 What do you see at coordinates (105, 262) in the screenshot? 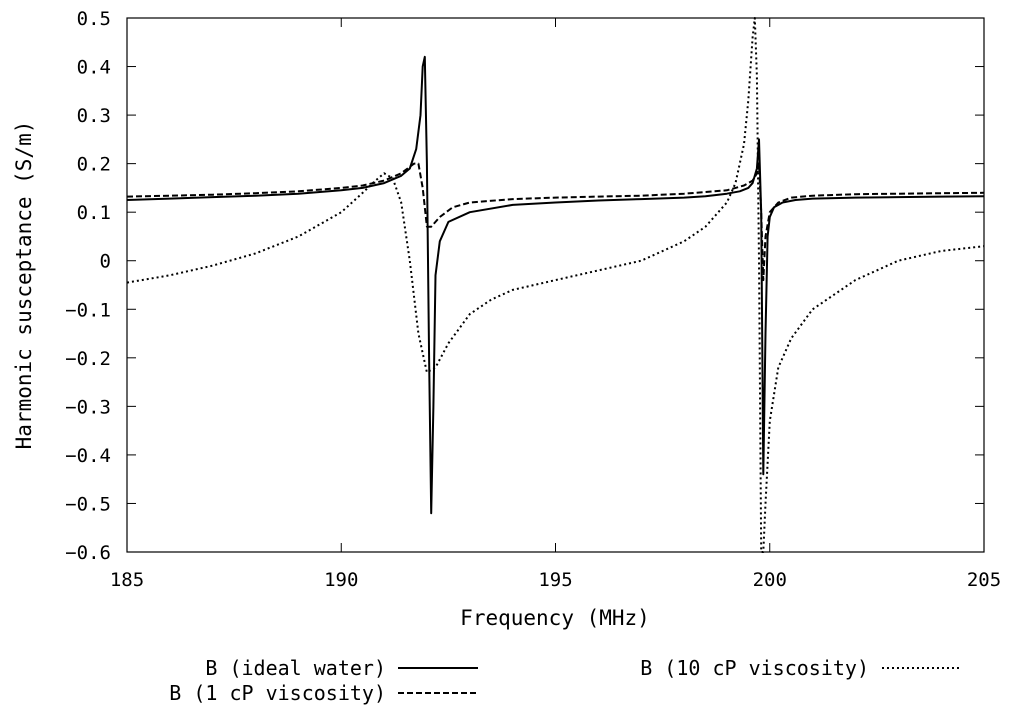
I see `y-tick-label: 0` at bounding box center [105, 262].